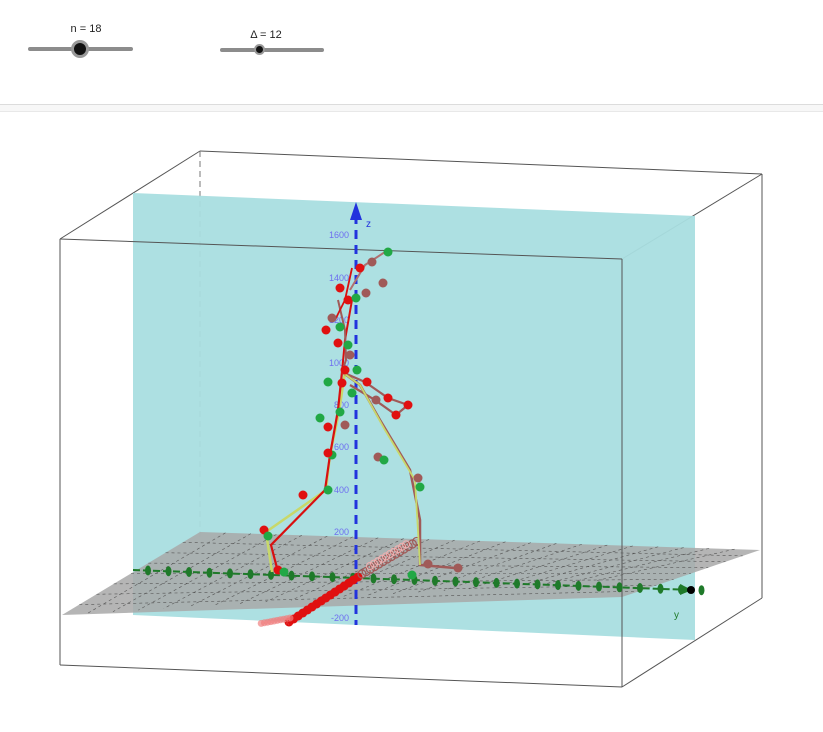 The width and height of the screenshot is (823, 732). Describe the element at coordinates (339, 363) in the screenshot. I see `z-tick-label: 1000` at that location.